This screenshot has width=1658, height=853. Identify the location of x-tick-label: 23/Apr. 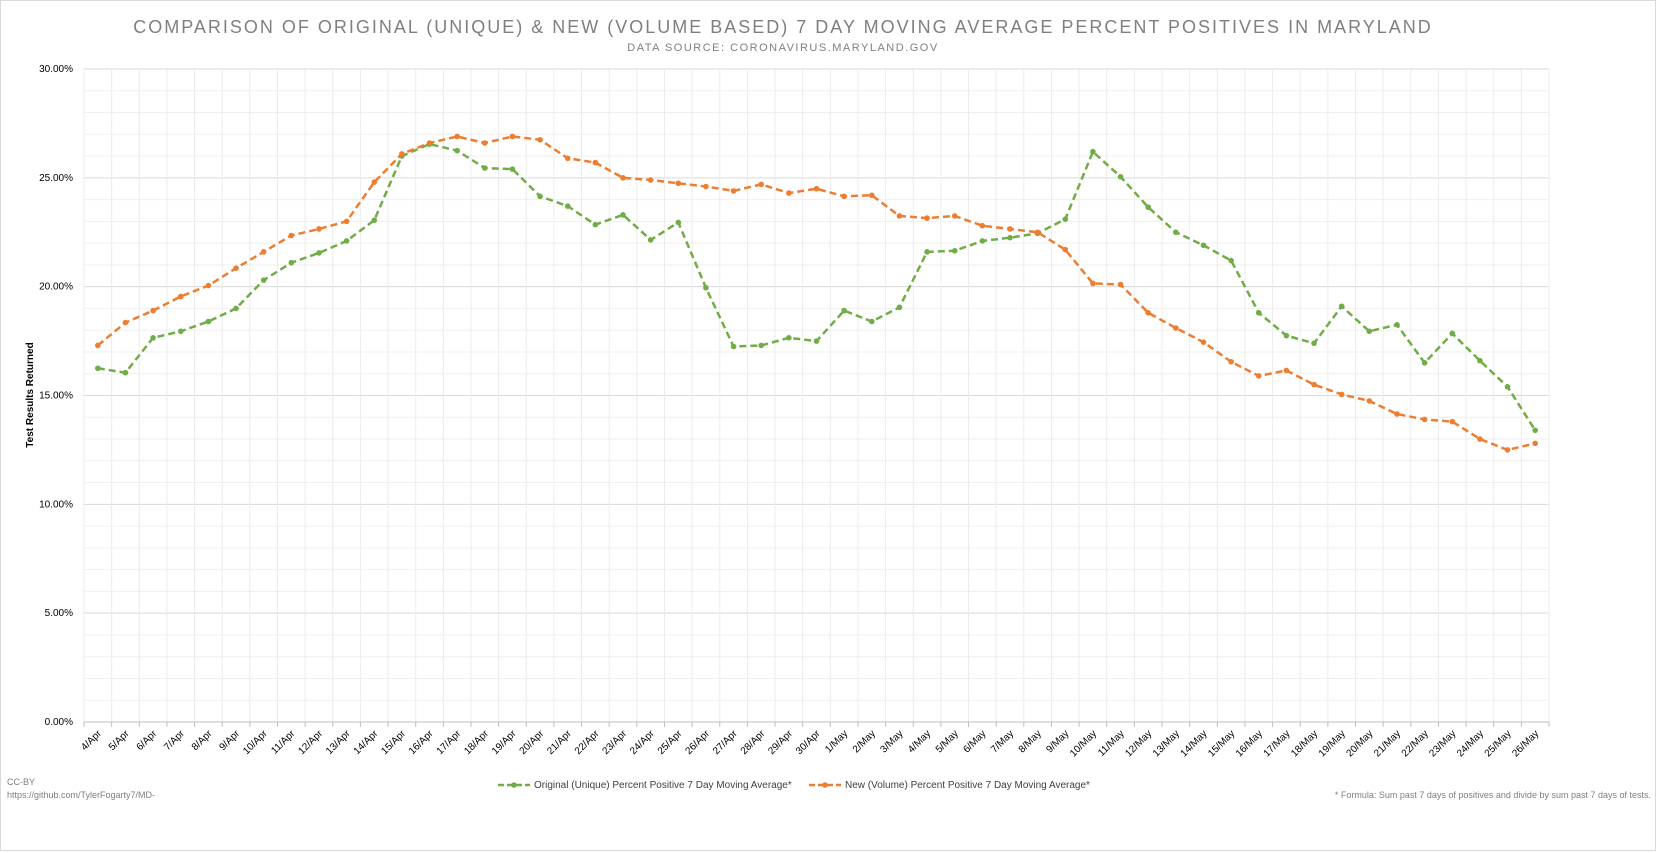
(615, 742).